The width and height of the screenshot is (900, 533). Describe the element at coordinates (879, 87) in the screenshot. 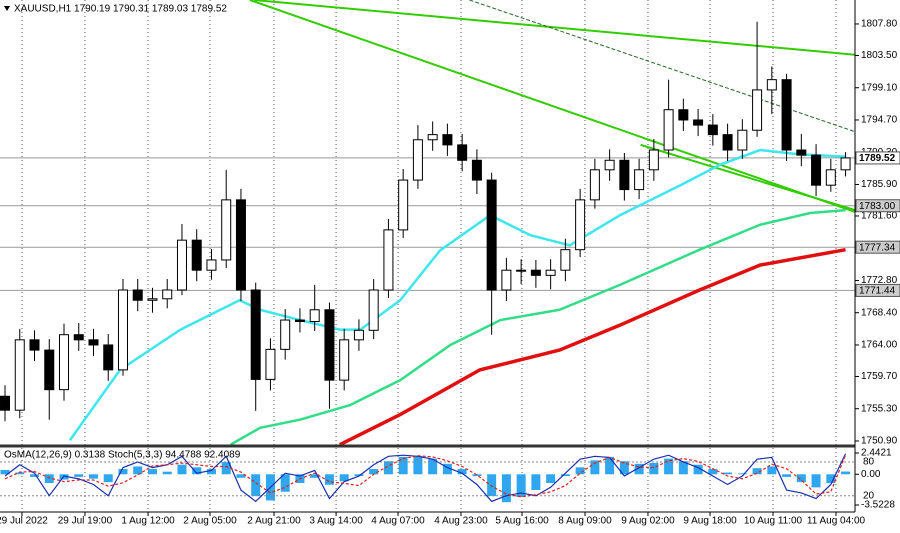

I see `y-tick-label: 1799.10` at that location.